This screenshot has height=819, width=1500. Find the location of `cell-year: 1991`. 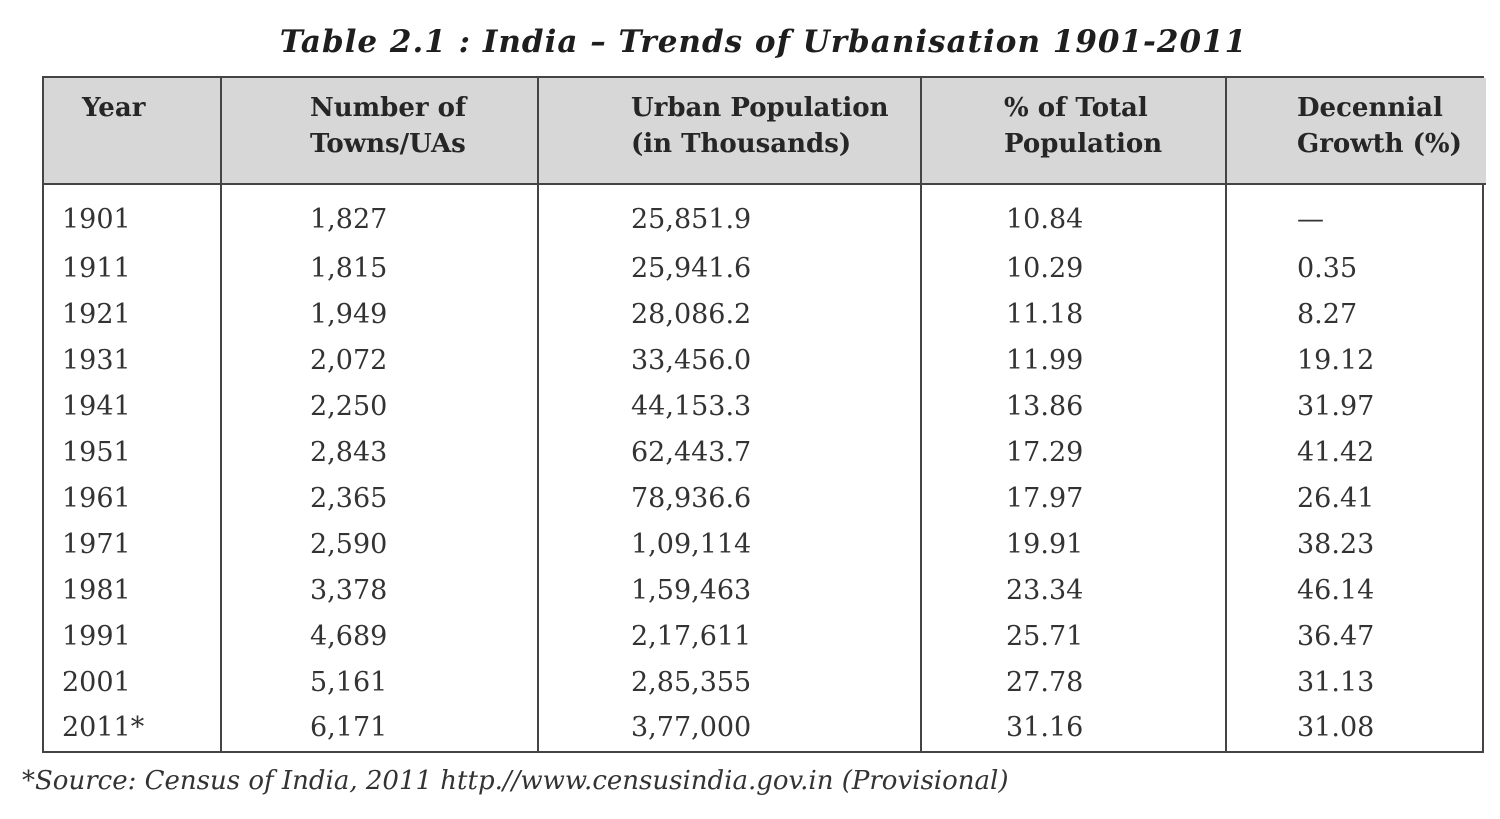

cell-year: 1991 is located at coordinates (96, 636).